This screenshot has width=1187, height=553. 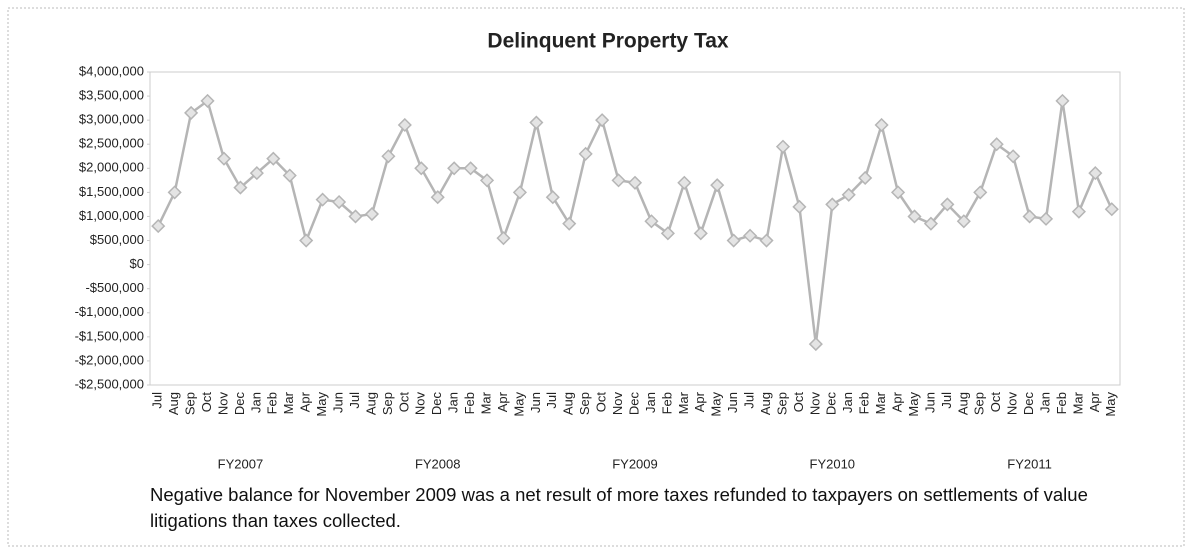 I want to click on y-tick-label: -$500,000, so click(x=114, y=287).